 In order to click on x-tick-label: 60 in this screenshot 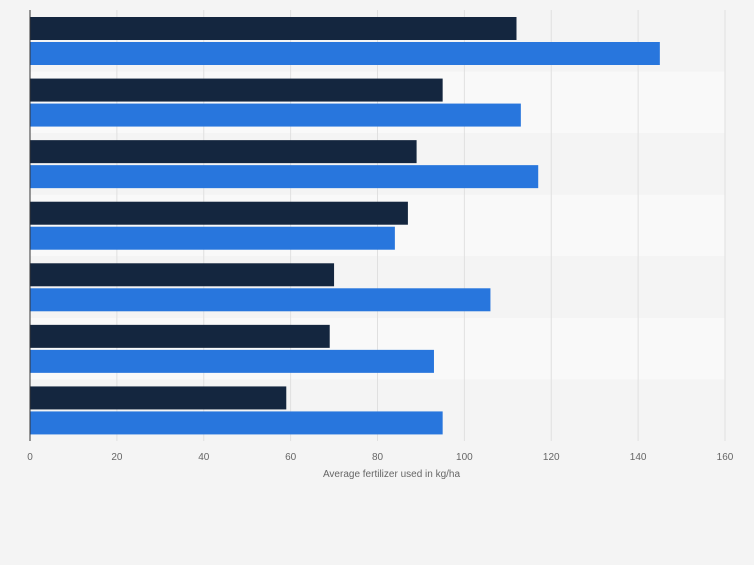, I will do `click(291, 457)`.